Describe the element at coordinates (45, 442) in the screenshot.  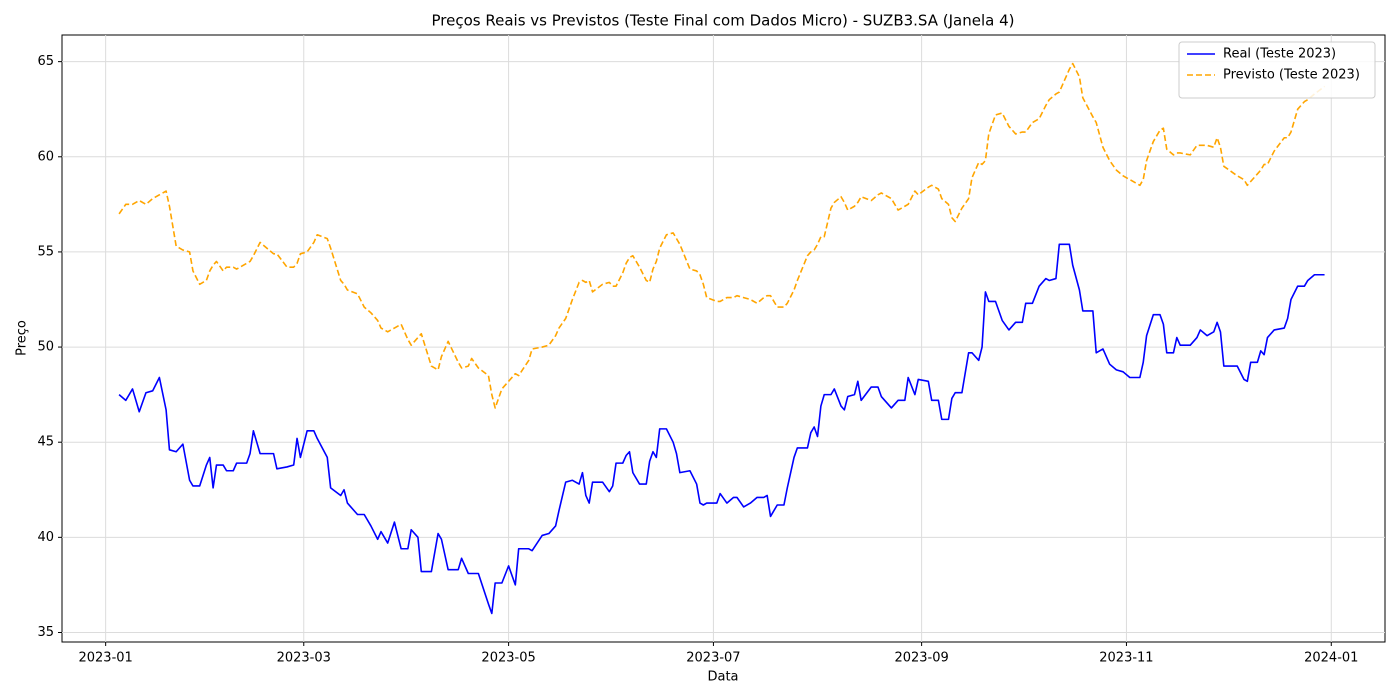
I see `y-tick-label: 45` at that location.